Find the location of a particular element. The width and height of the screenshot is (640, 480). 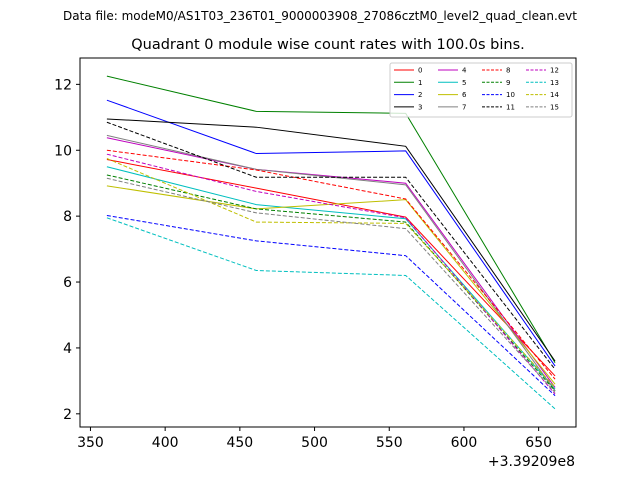

x-tick-label: 550 is located at coordinates (389, 443).